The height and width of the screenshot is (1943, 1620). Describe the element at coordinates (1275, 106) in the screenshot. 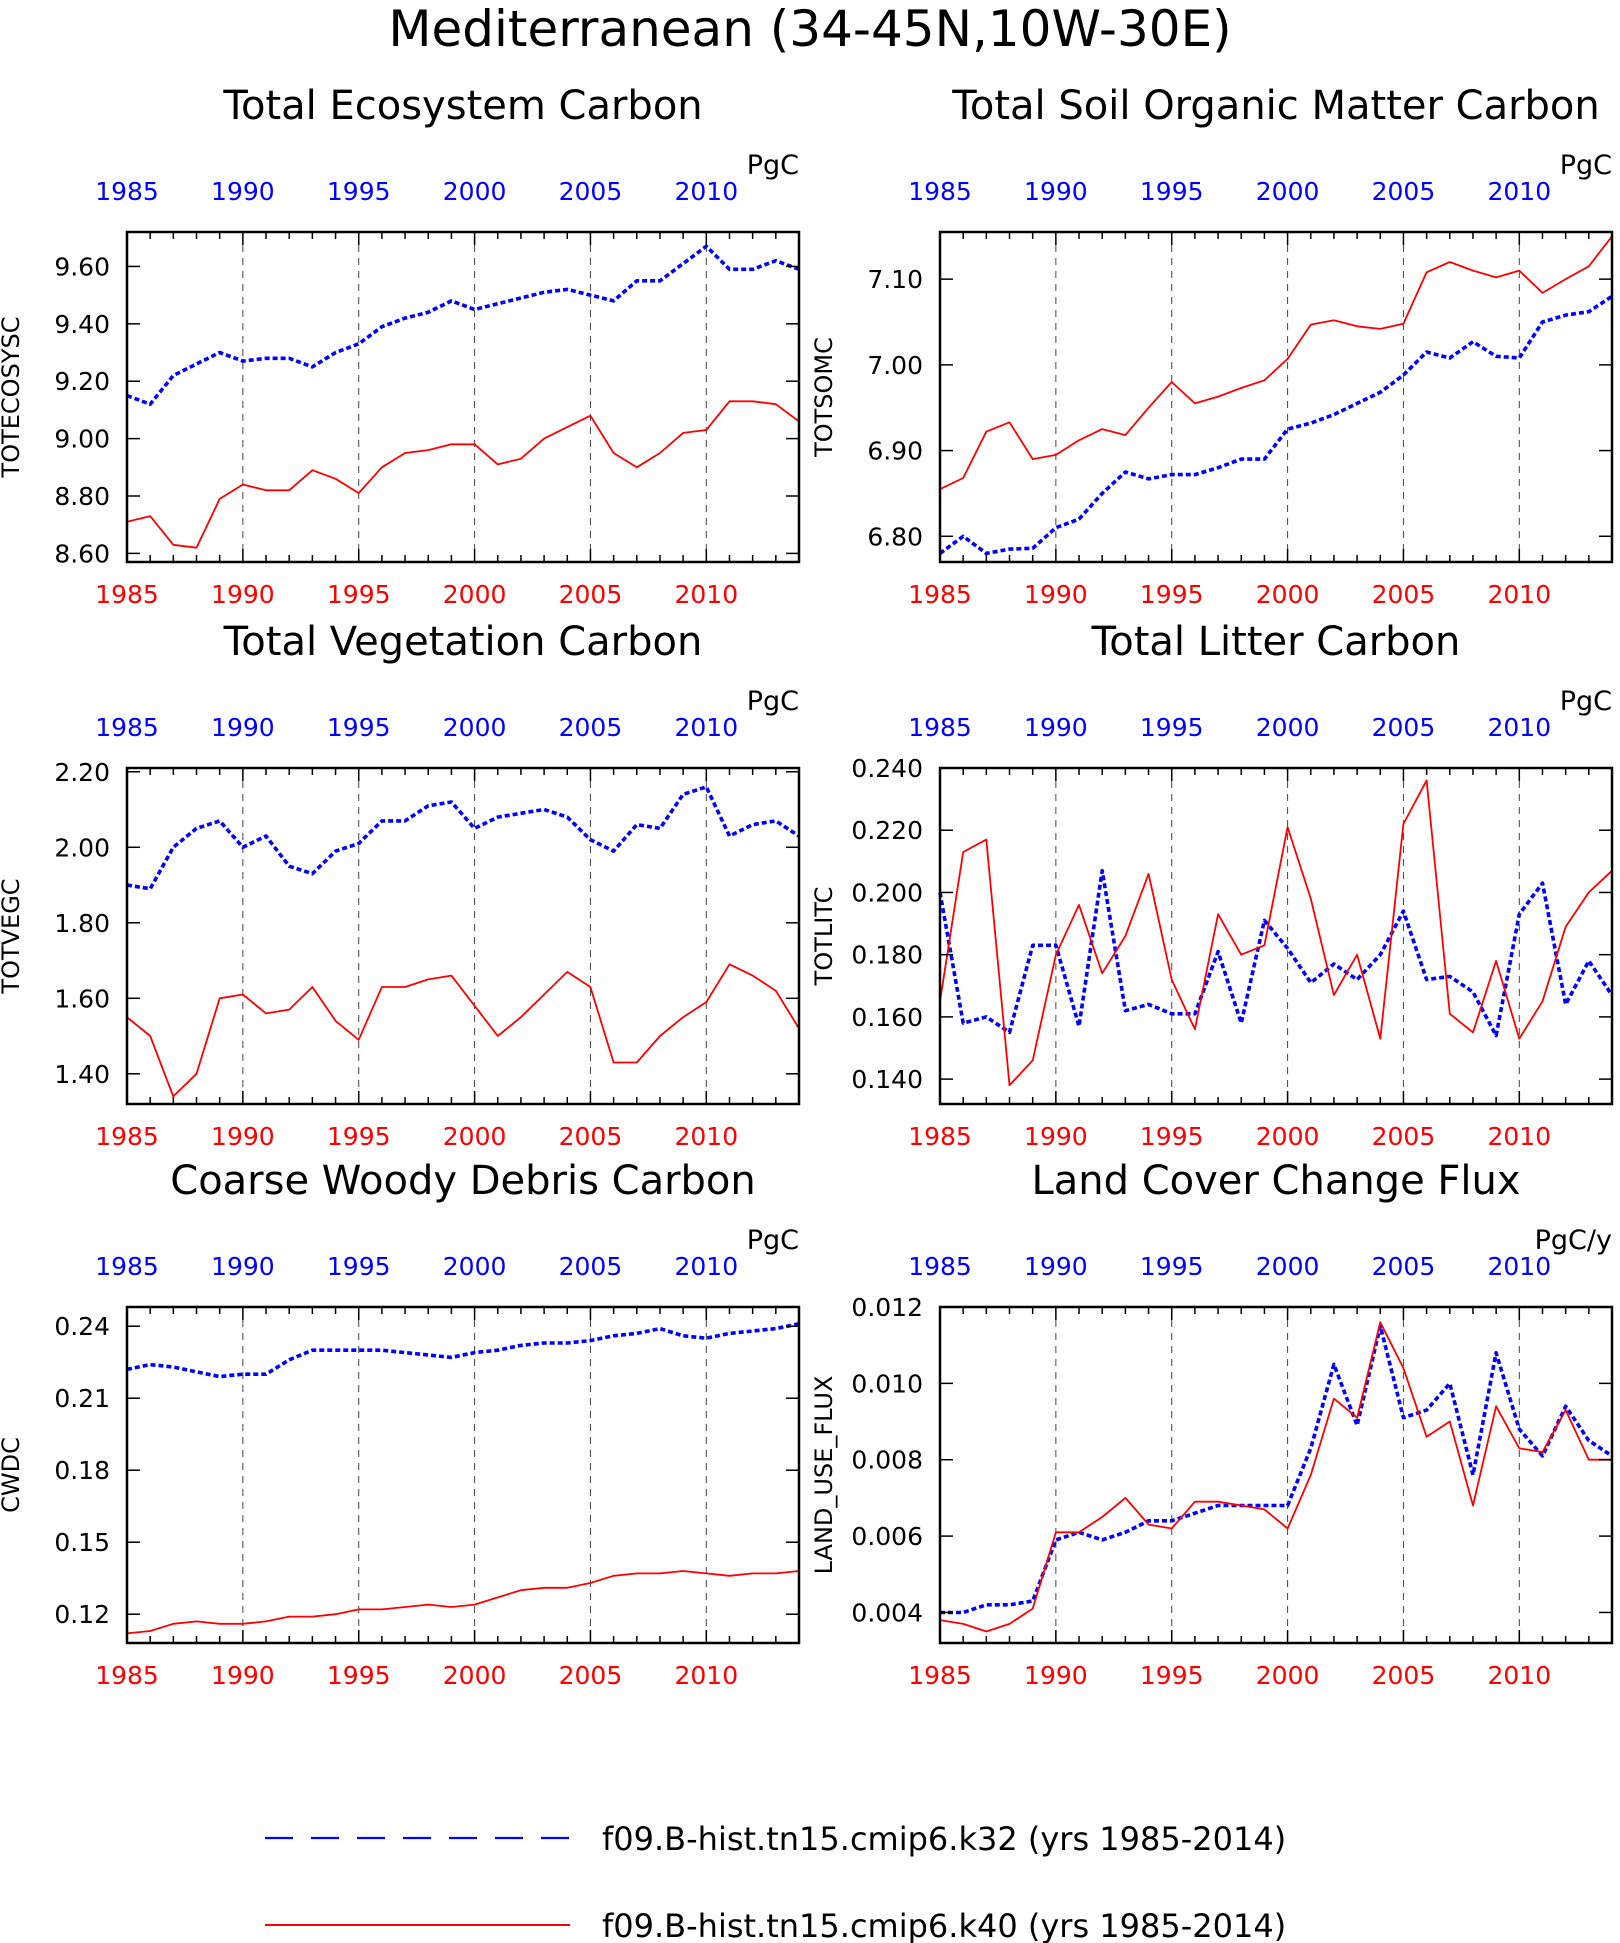

I see `panel-title: Total Soil Organic Matter Carbon` at that location.